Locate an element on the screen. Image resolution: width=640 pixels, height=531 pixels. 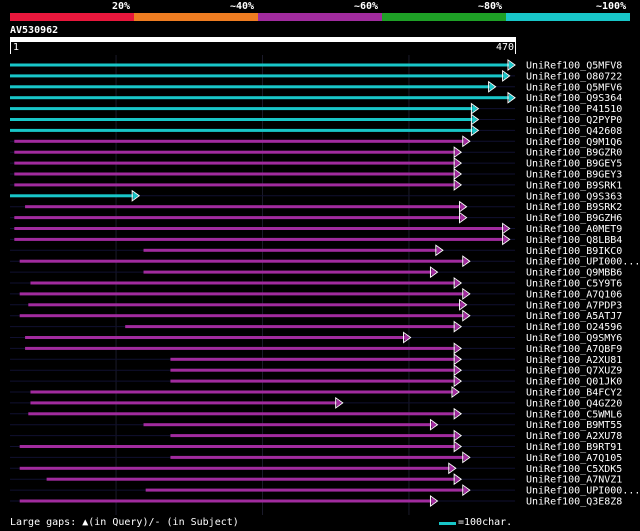
hit-row: UniRef100_A7Q106 is located at coordinates (316, 294).